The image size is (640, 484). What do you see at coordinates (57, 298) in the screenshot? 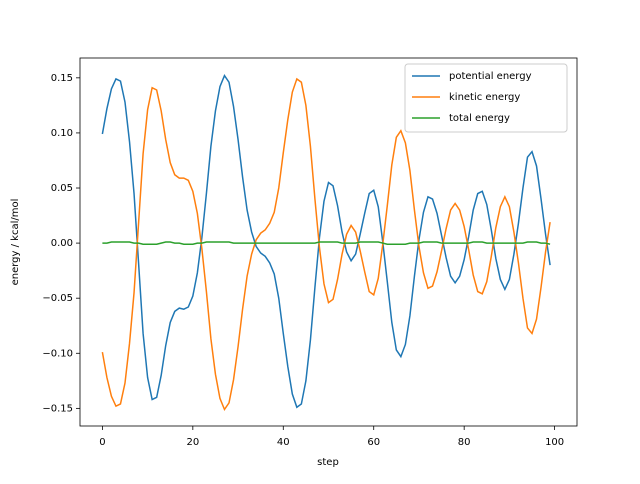
I see `y-tick-label: −0.05` at bounding box center [57, 298].